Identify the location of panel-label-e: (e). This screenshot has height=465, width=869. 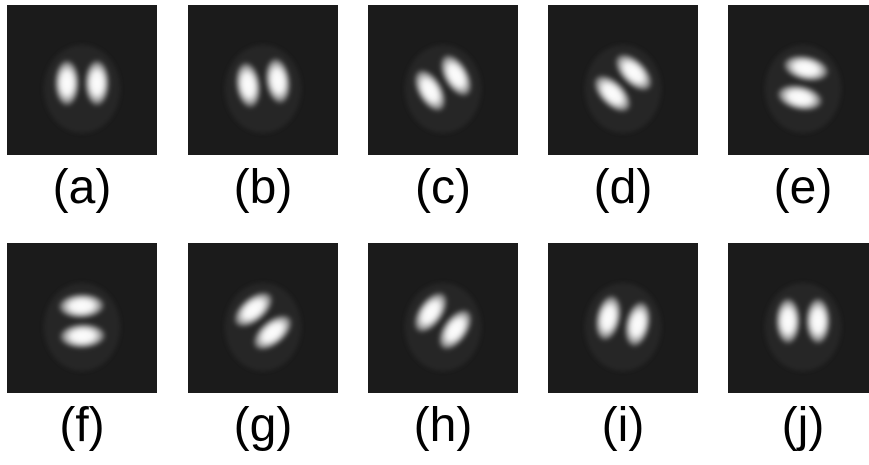
(803, 187).